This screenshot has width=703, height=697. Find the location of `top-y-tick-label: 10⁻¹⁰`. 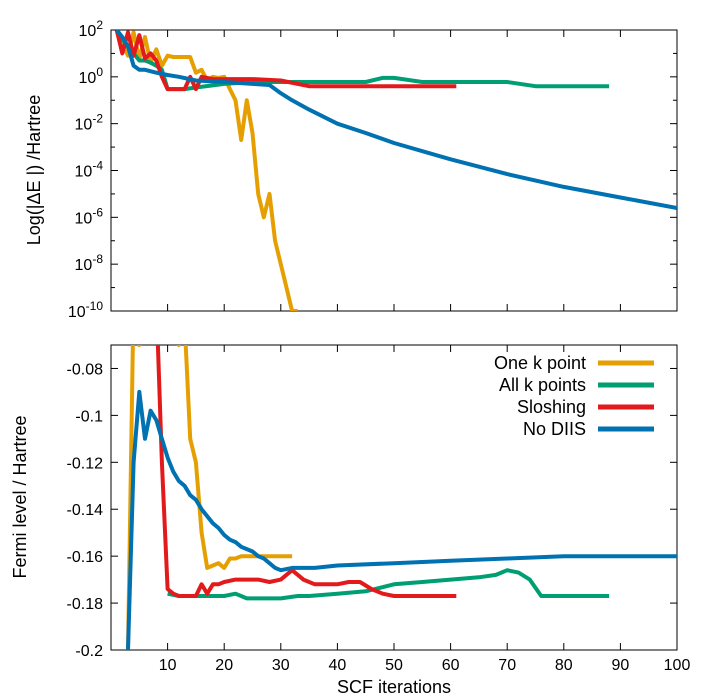

top-y-tick-label: 10⁻¹⁰ is located at coordinates (85, 310).